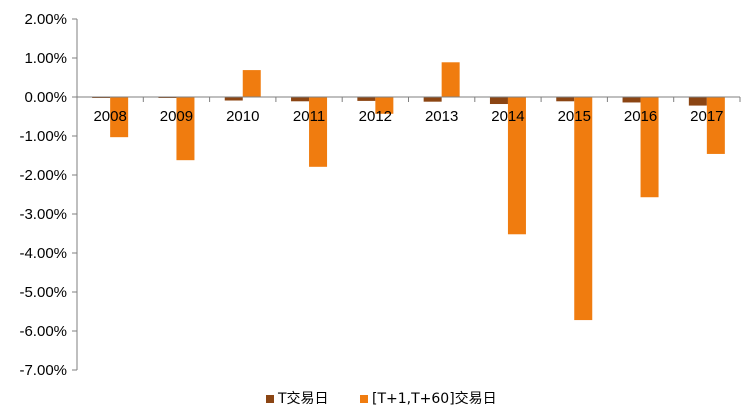 The height and width of the screenshot is (417, 747). Describe the element at coordinates (43, 136) in the screenshot. I see `y-tick-label: -1.00%` at that location.